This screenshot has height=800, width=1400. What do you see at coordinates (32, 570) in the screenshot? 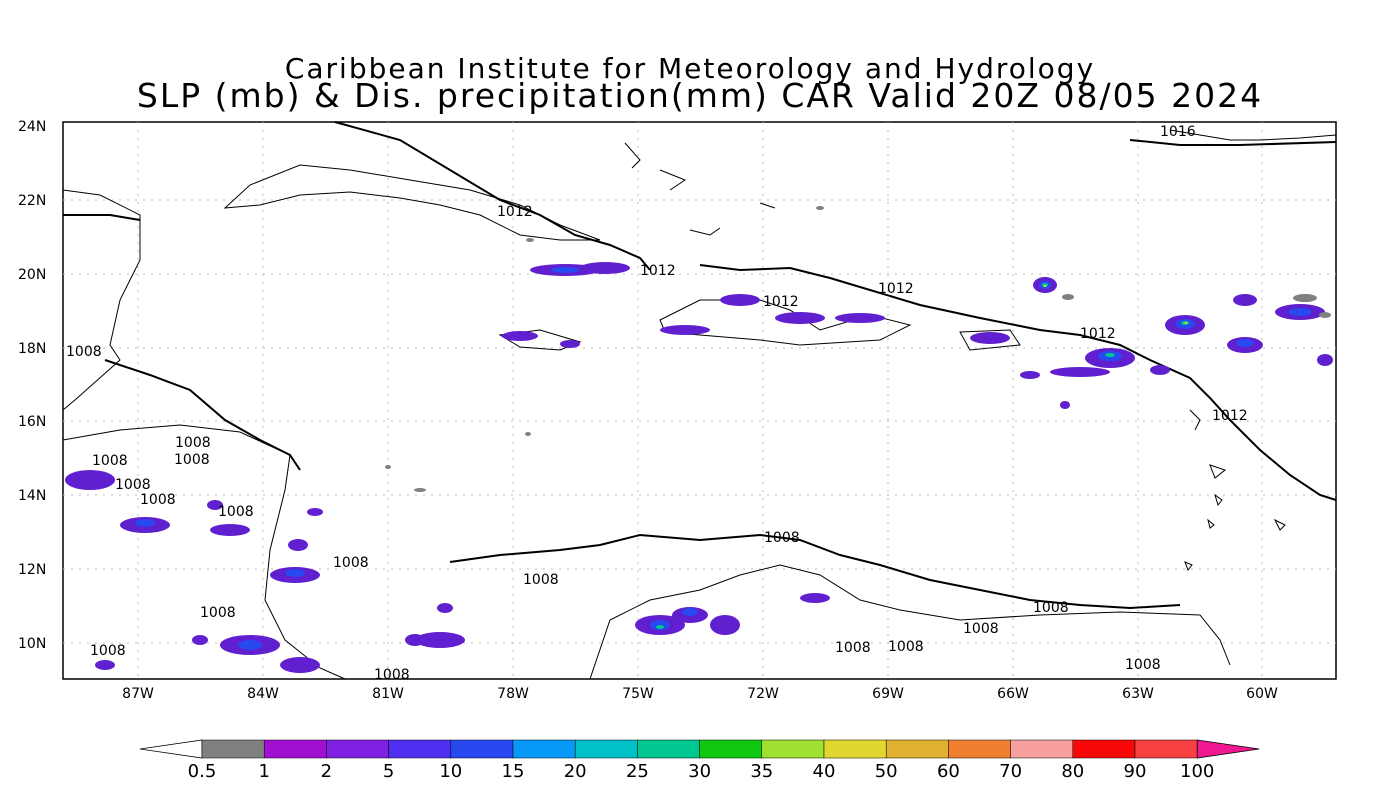
I see `lat-label: 12N` at bounding box center [32, 570].